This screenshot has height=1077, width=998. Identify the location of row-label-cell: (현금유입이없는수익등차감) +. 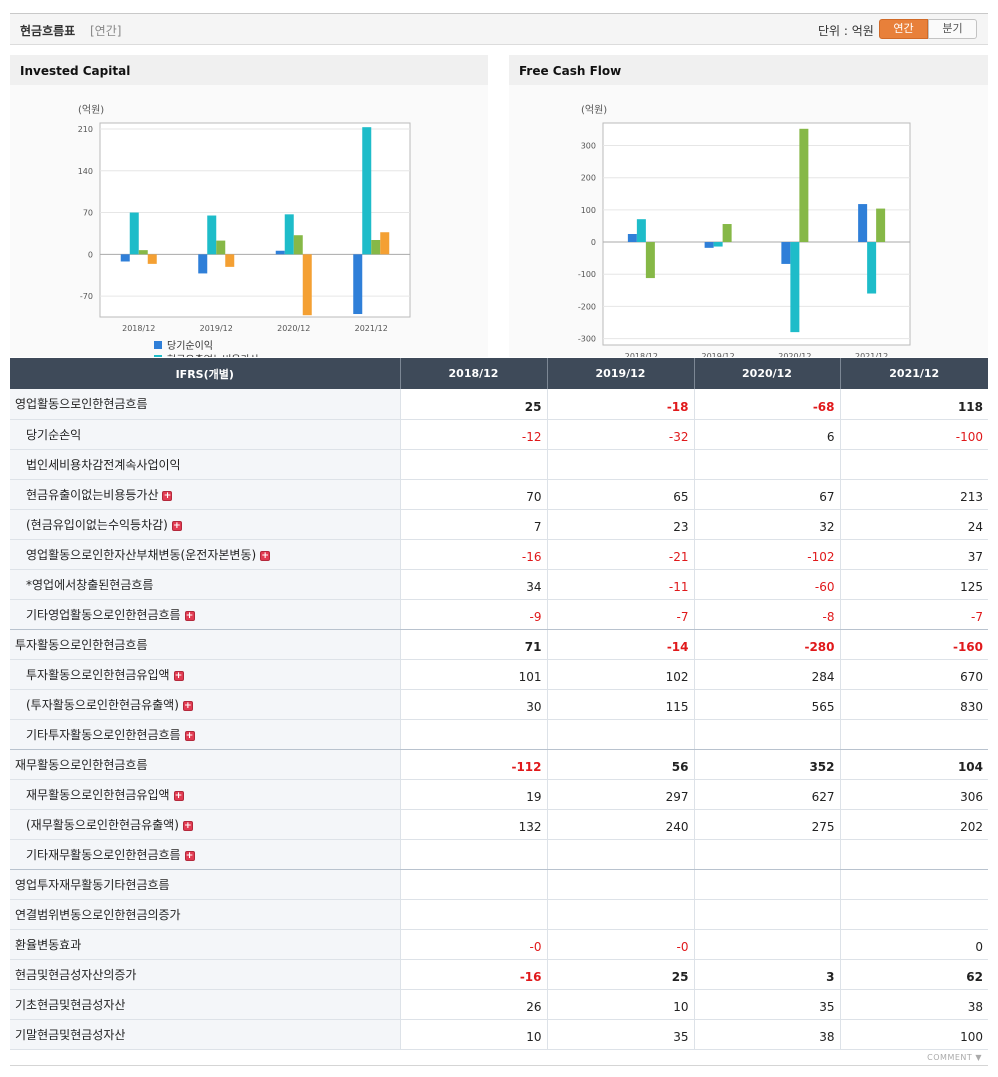
(205, 524).